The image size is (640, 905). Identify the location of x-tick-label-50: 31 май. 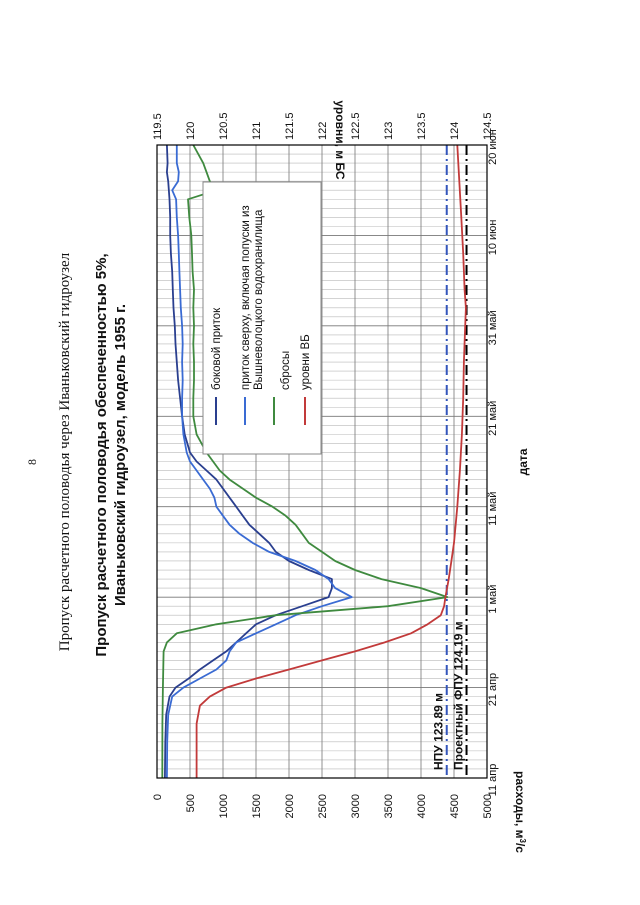
(493, 327).